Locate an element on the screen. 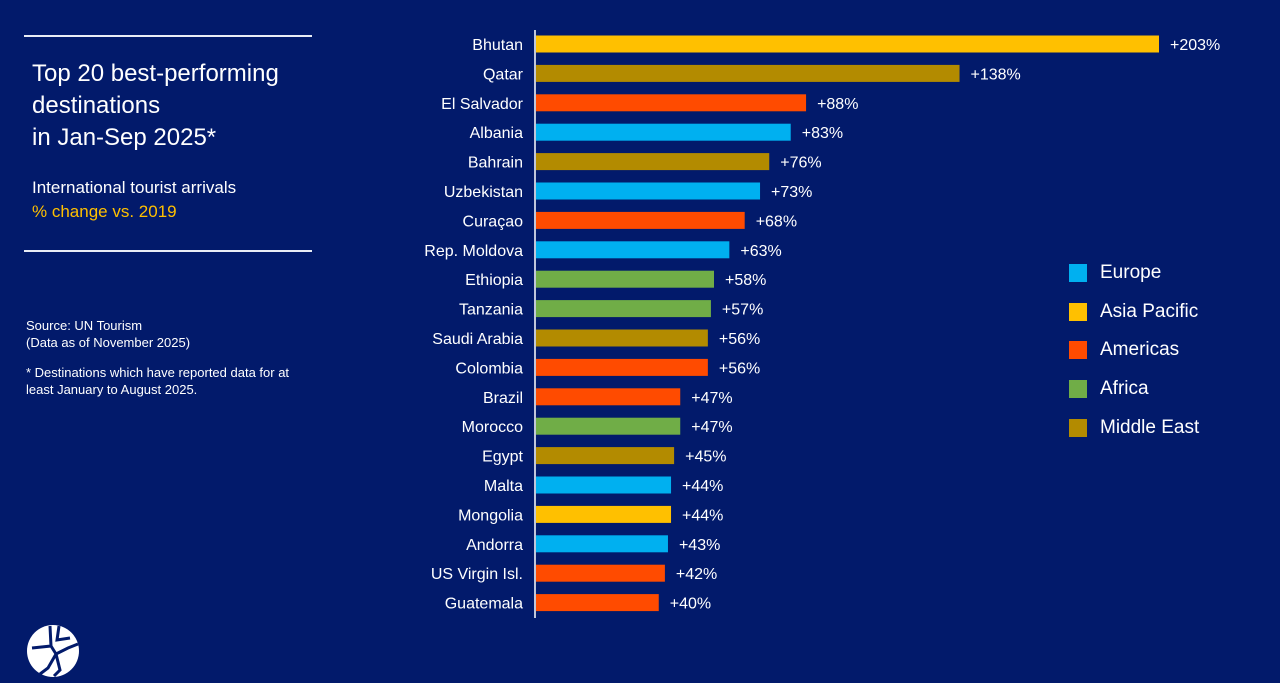 Image resolution: width=1280 pixels, height=683 pixels. data-label: +40% is located at coordinates (690, 604).